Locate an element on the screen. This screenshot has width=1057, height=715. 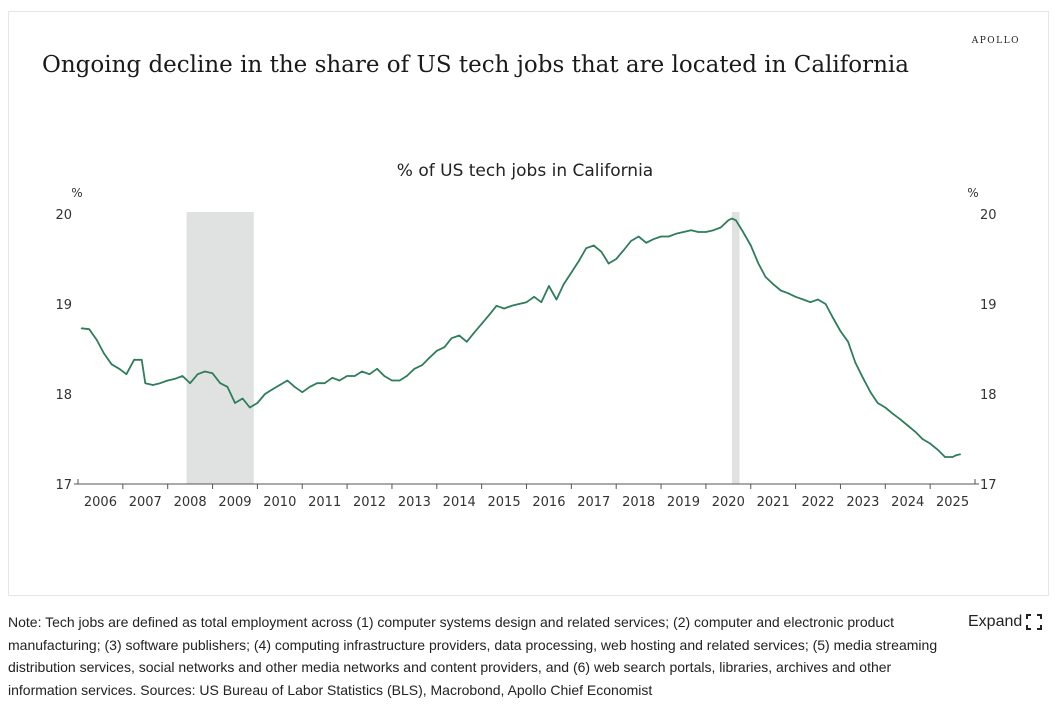
y-tick-right-17: 17 is located at coordinates (988, 485).